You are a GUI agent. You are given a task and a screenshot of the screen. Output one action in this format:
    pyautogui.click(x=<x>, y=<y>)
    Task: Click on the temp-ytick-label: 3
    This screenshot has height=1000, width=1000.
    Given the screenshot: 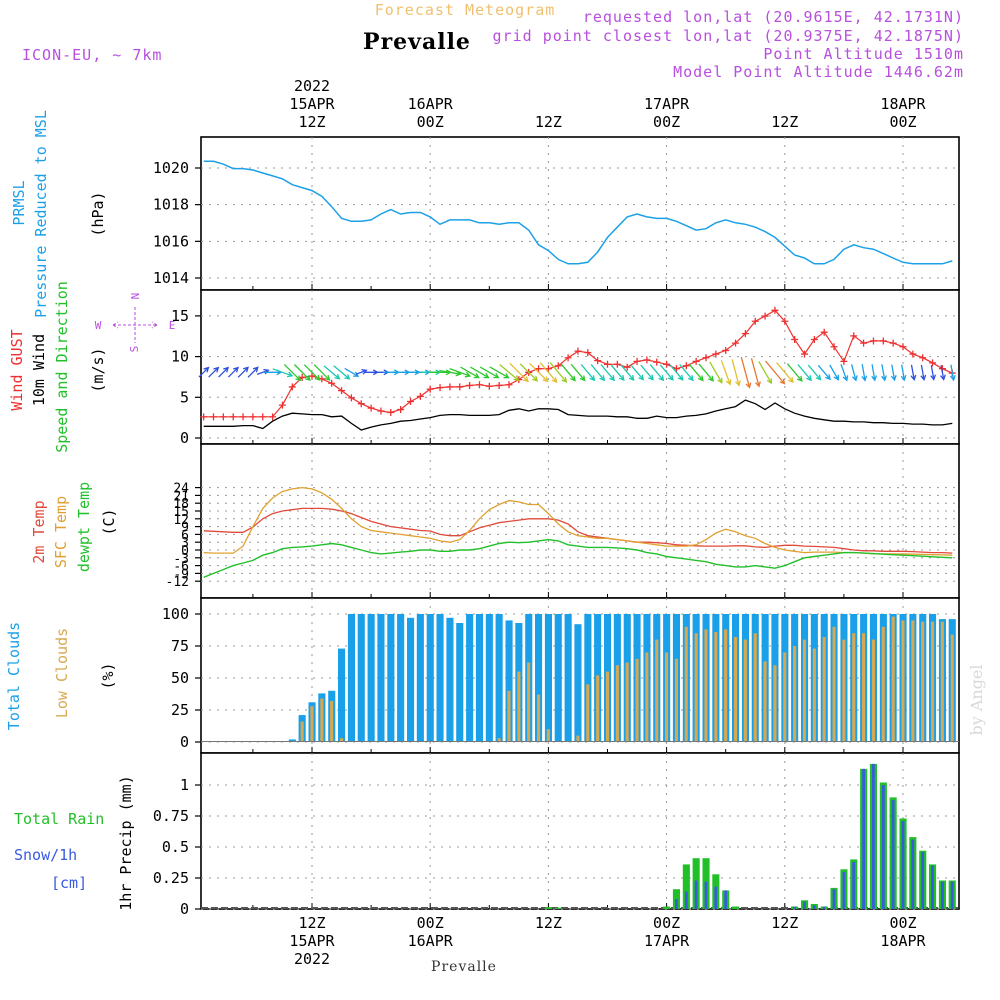 What is the action you would take?
    pyautogui.click(x=185, y=543)
    